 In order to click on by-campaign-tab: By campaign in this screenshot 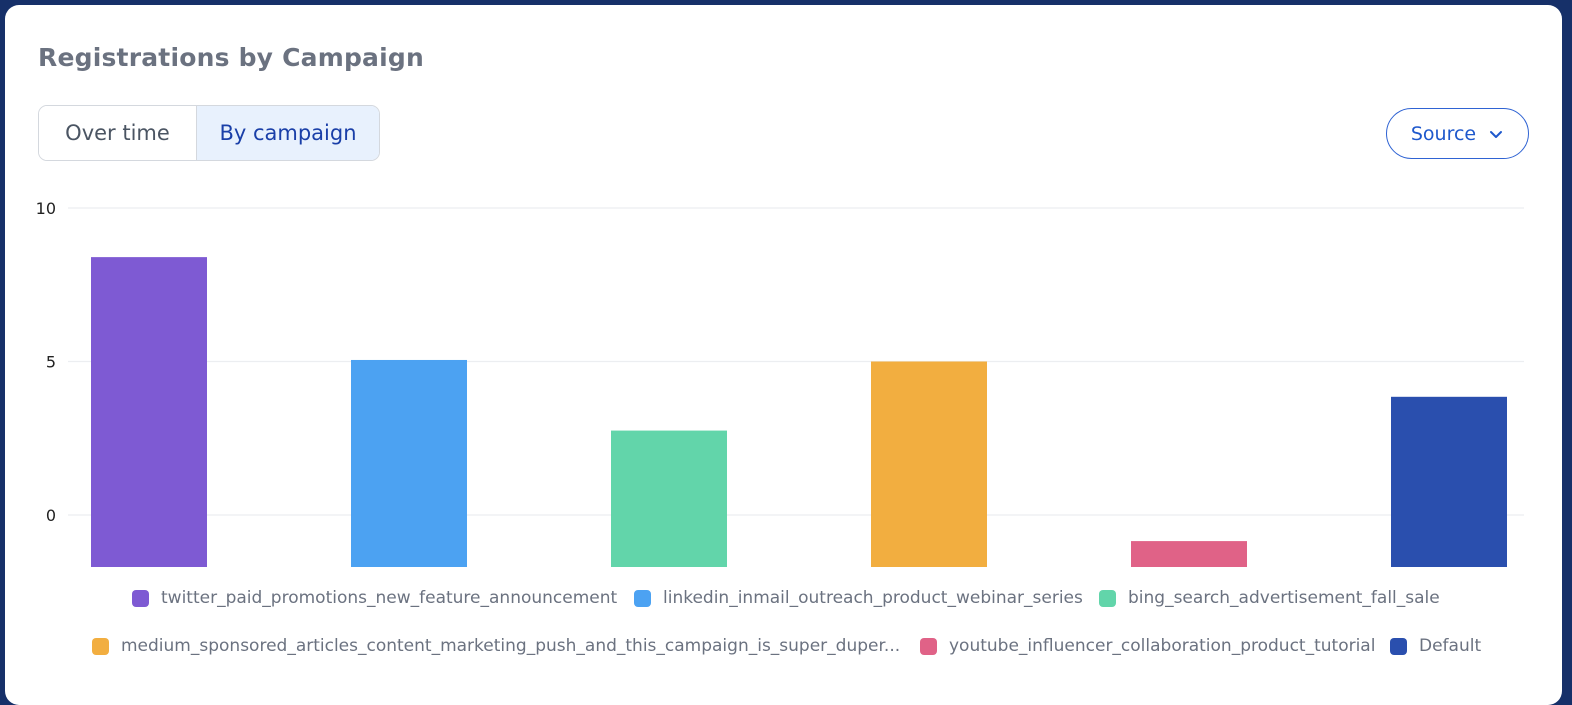, I will do `click(288, 133)`.